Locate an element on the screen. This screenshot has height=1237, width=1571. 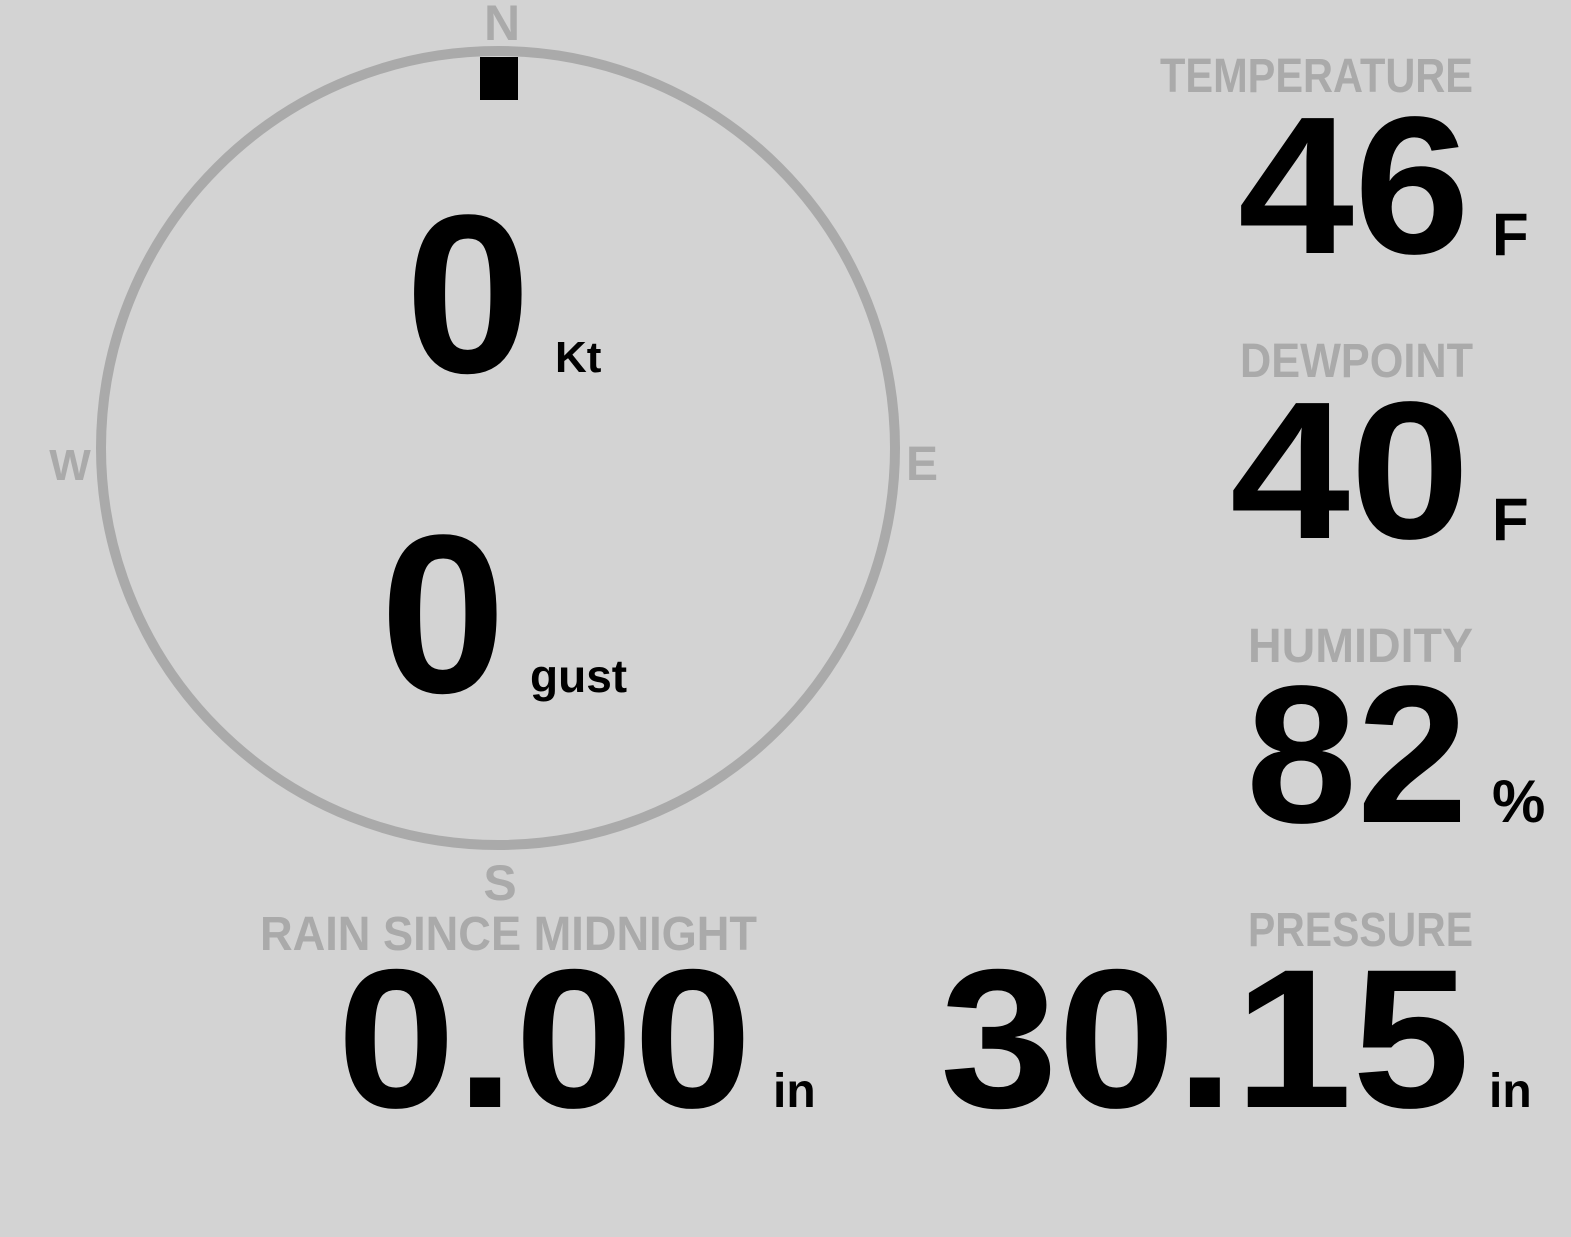
temperature-panel: TEMPERATURE 46 F is located at coordinates (1344, 172).